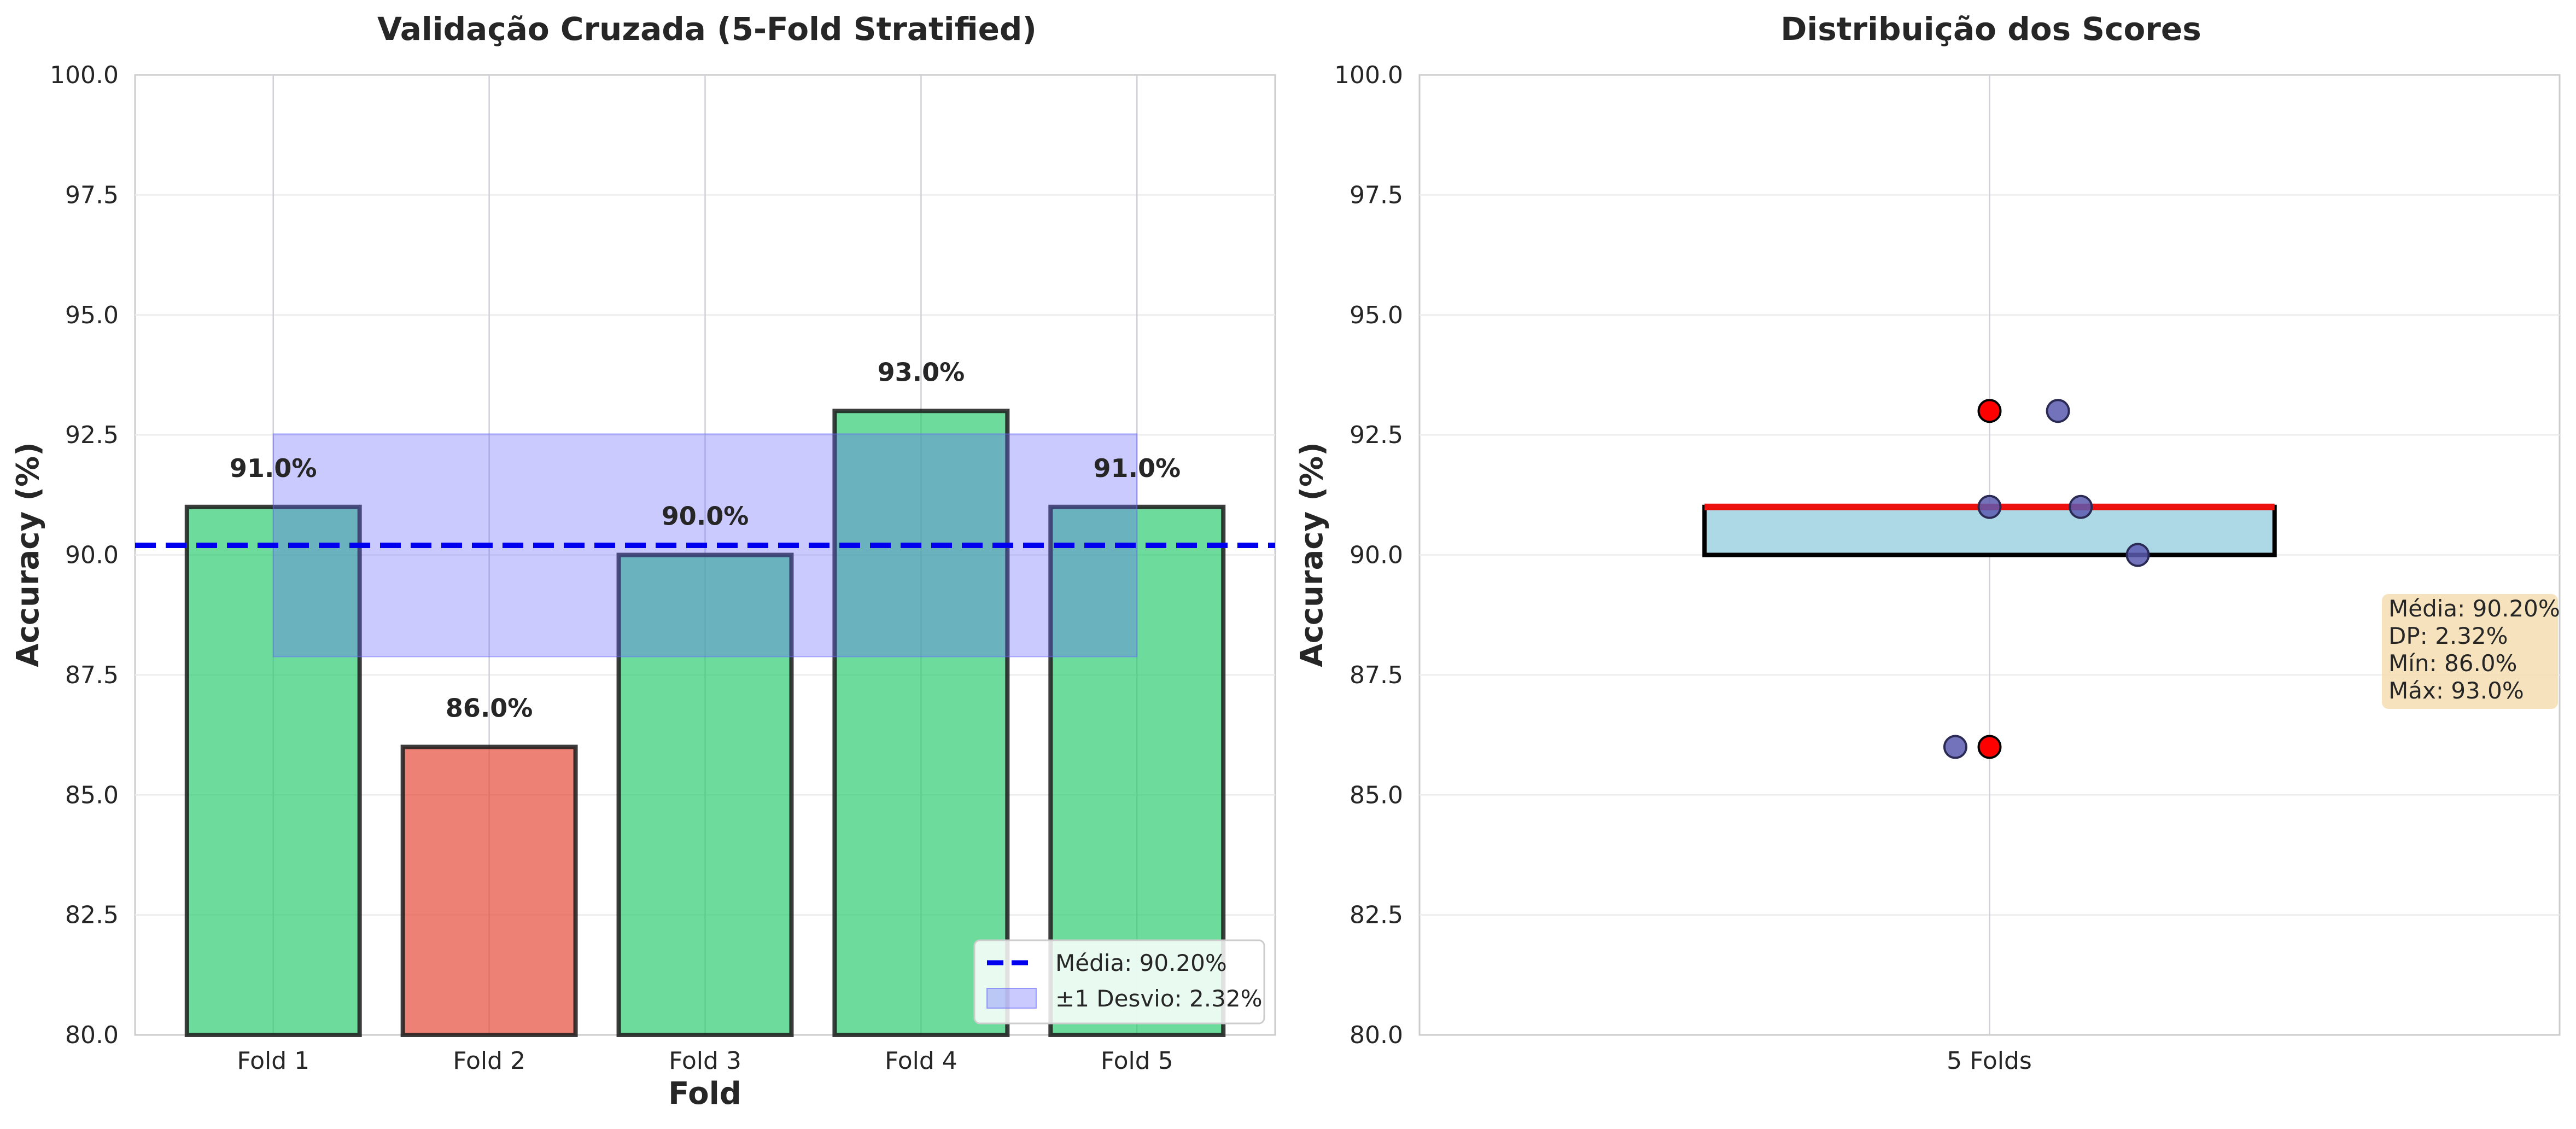 This screenshot has height=1129, width=2576. Describe the element at coordinates (707, 29) in the screenshot. I see `left-chart-title: Validação Cruzada (5-Fold Stratified)` at that location.